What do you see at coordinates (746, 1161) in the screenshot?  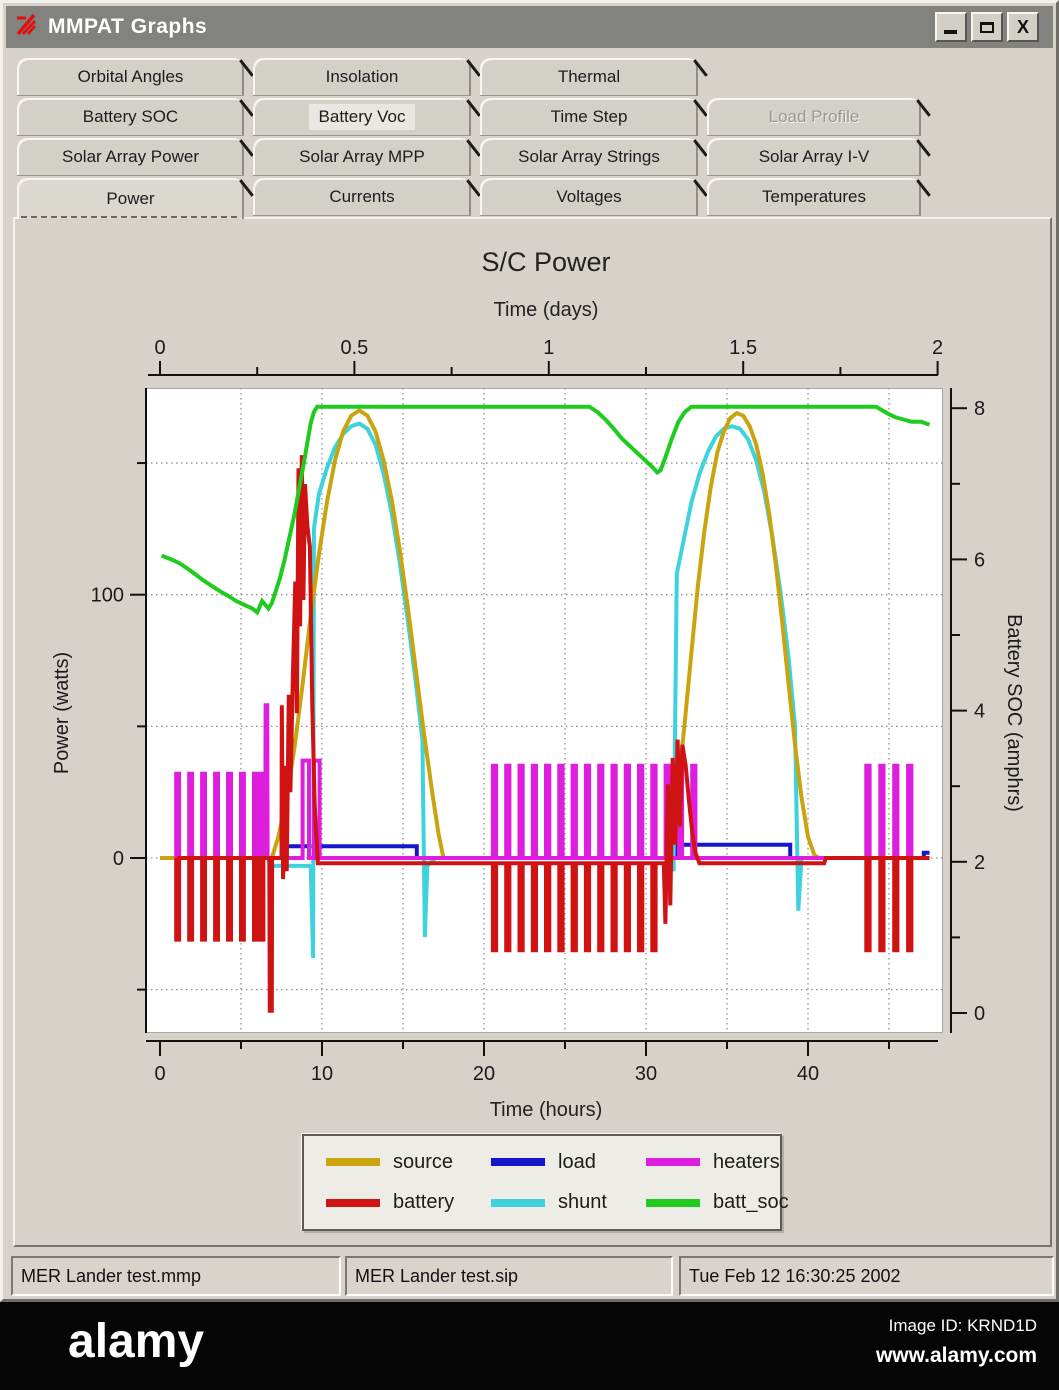 I see `legend-label: heaters` at bounding box center [746, 1161].